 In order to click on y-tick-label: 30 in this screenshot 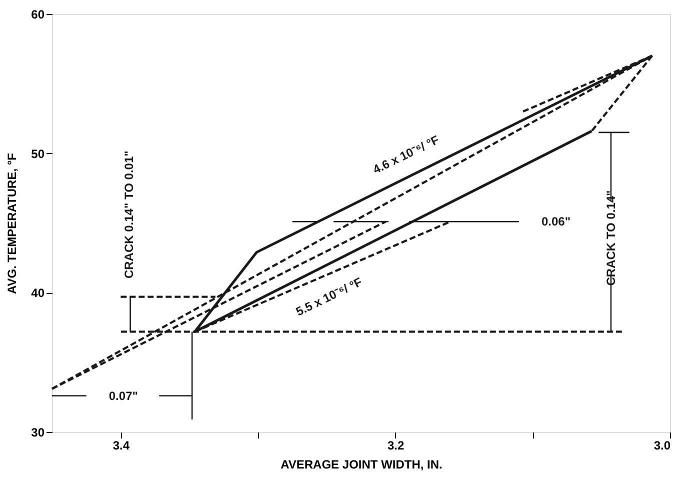, I will do `click(38, 433)`.